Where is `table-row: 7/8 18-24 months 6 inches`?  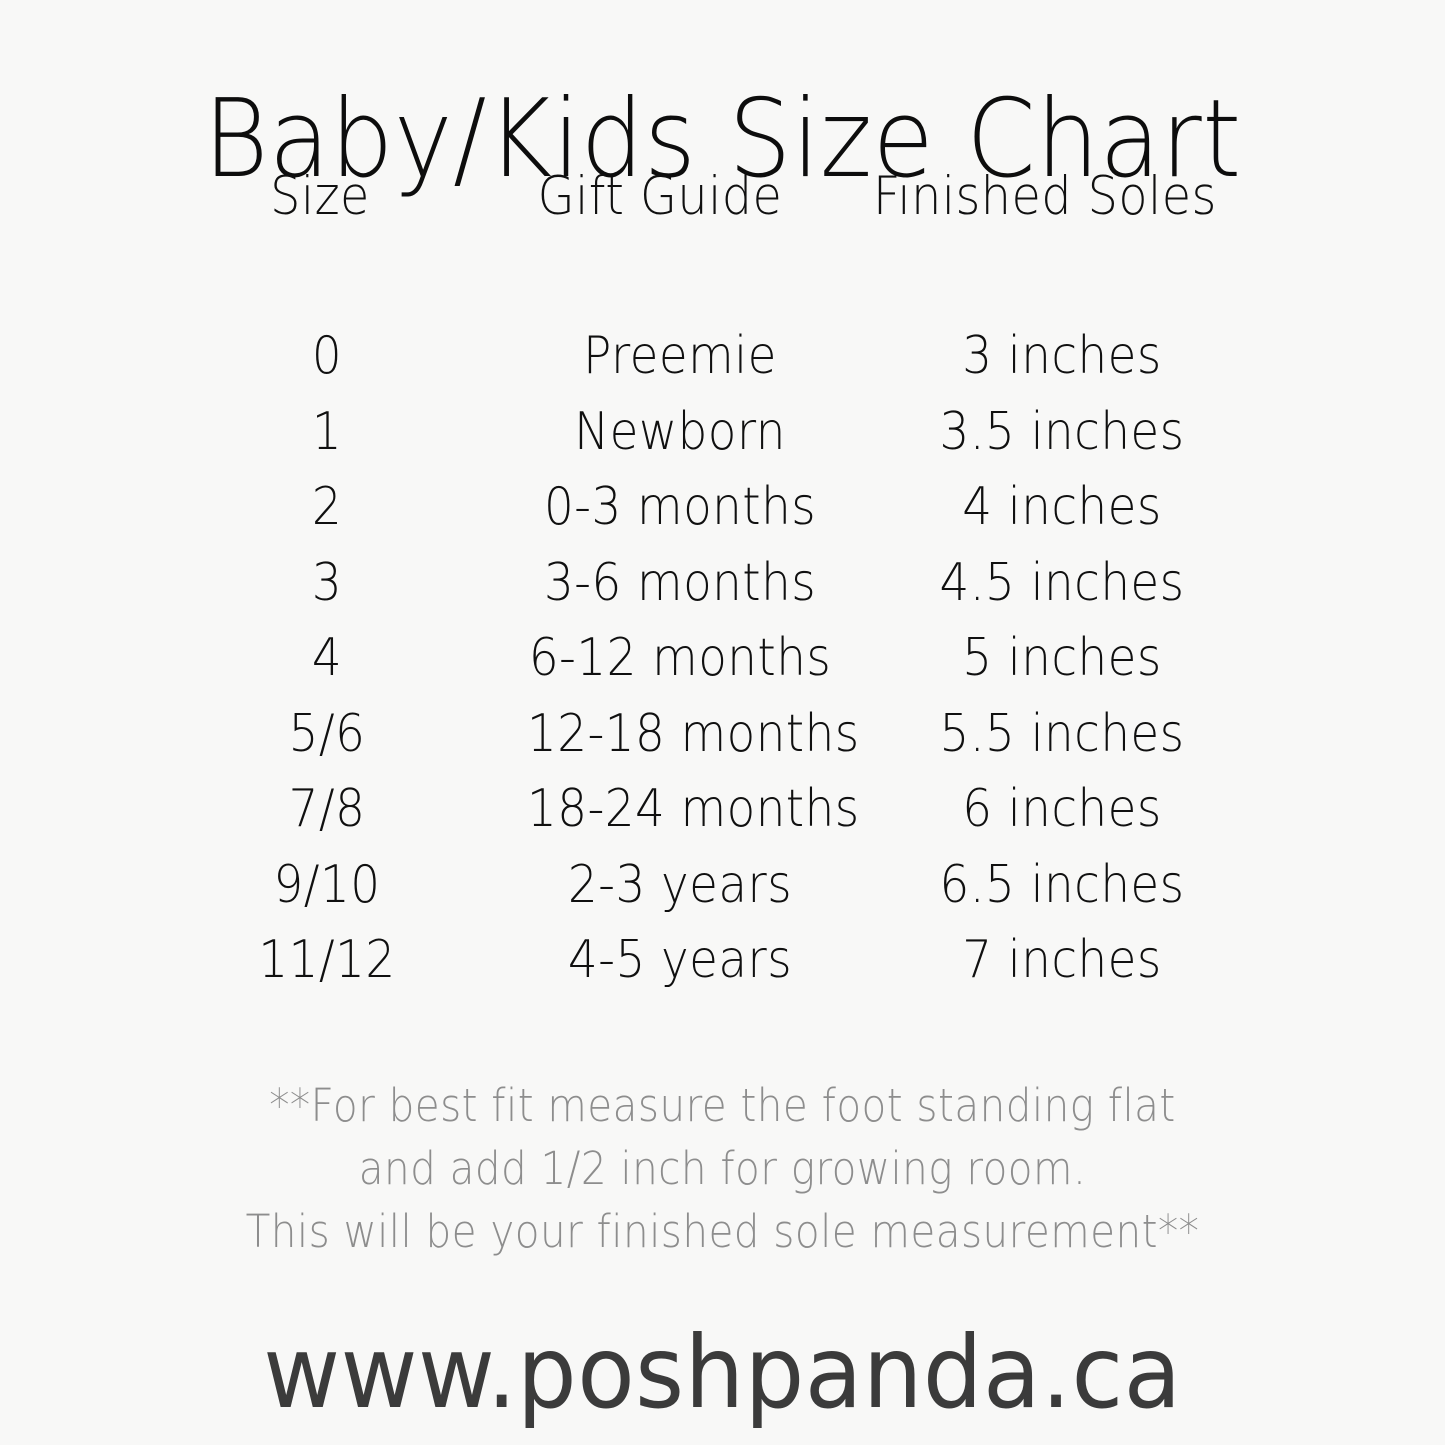 table-row: 7/8 18-24 months 6 inches is located at coordinates (722, 817).